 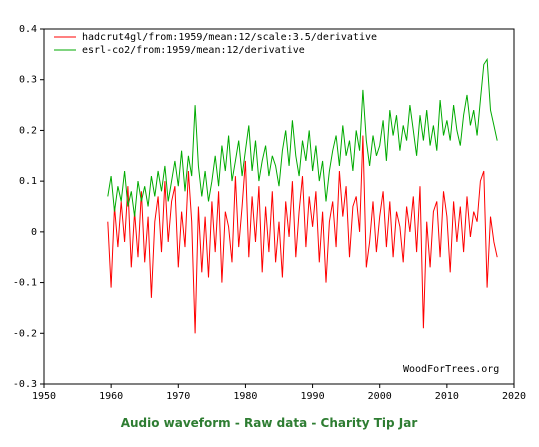 I want to click on x-tick-label: 1990, so click(x=313, y=396).